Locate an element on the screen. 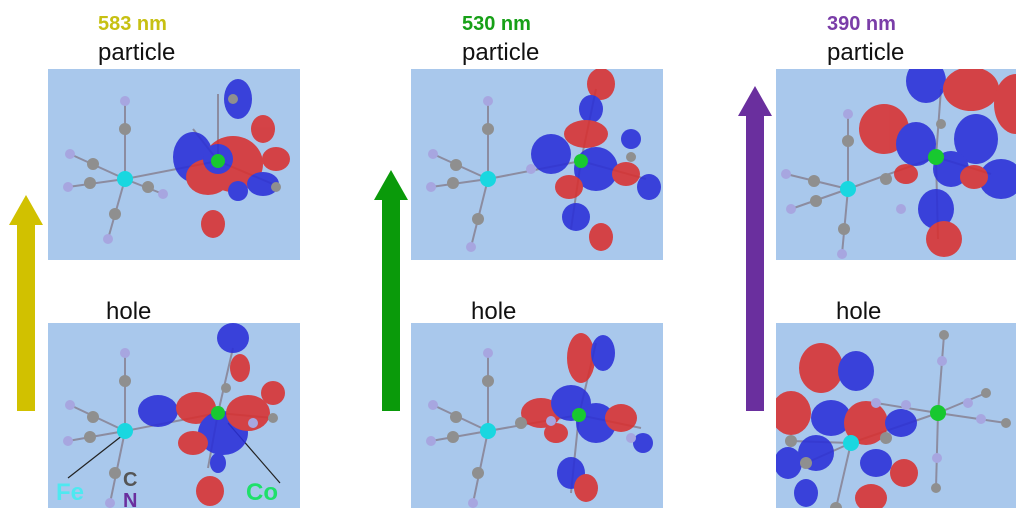 This screenshot has height=508, width=1016. atom-label-co: Co is located at coordinates (262, 492).